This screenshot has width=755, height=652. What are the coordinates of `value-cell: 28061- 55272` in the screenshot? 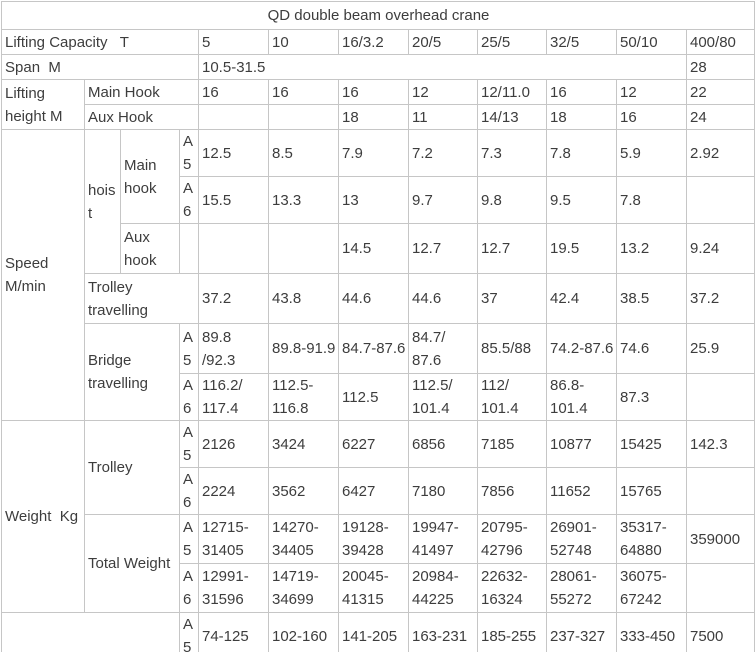 It's located at (581, 588).